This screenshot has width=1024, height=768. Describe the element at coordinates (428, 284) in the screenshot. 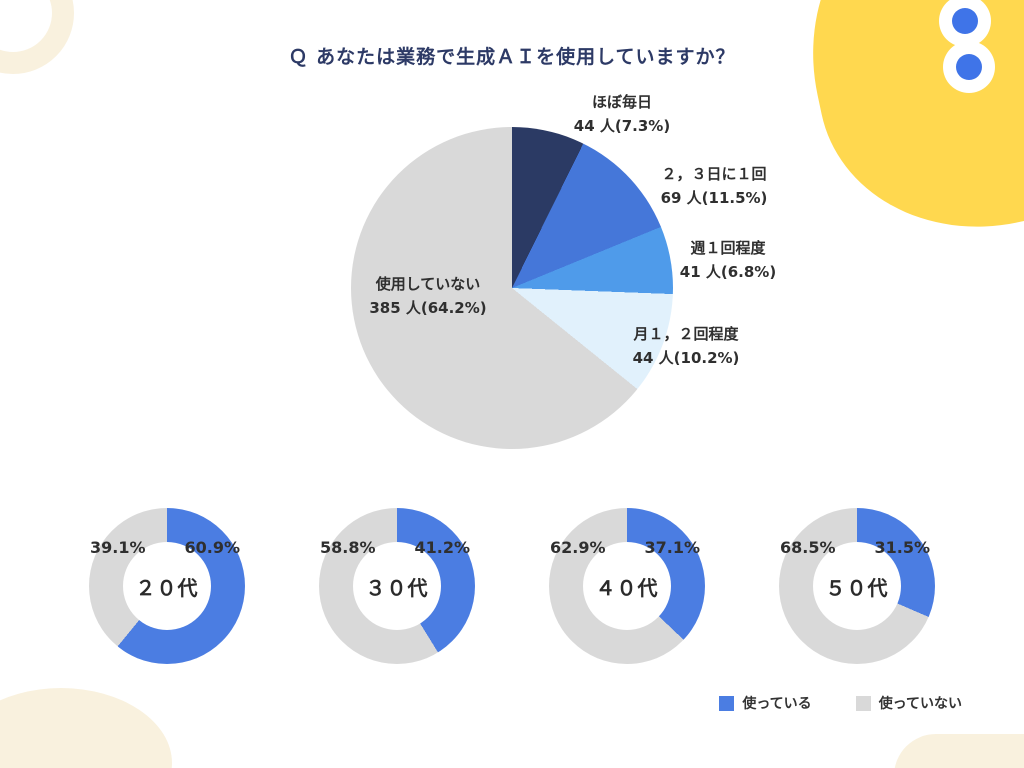

I see `segment-name: 使用していない` at that location.